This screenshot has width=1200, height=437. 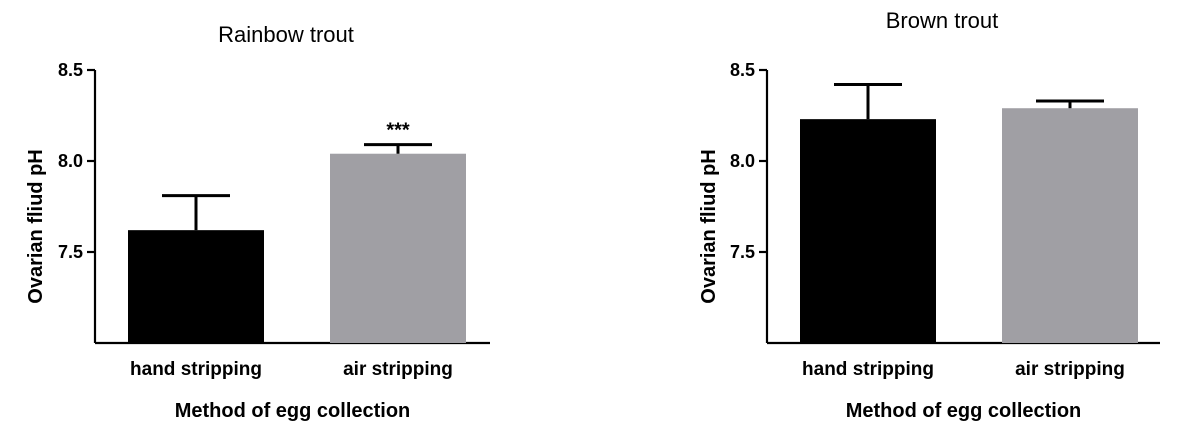 I want to click on chart-title: Rainbow trout, so click(x=286, y=34).